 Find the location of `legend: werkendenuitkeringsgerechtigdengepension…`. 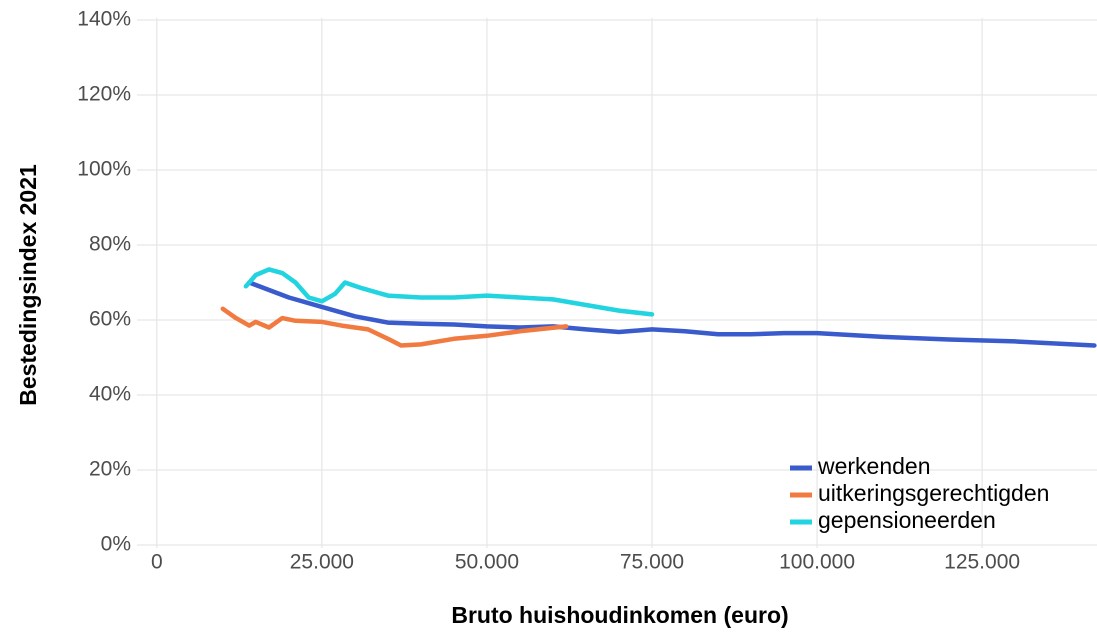

legend: werkendenuitkeringsgerechtigdengepension… is located at coordinates (919, 493).